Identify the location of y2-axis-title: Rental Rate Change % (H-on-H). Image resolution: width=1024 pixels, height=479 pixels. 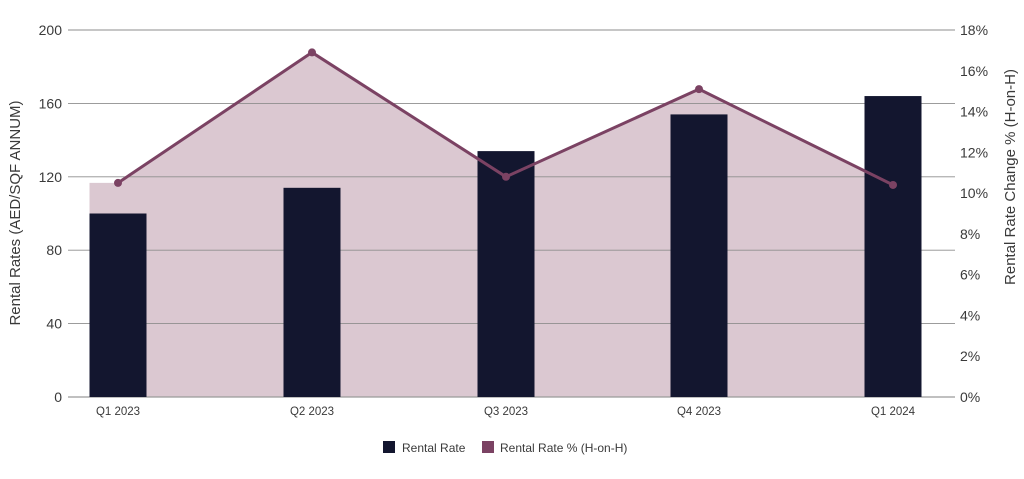
(1010, 177).